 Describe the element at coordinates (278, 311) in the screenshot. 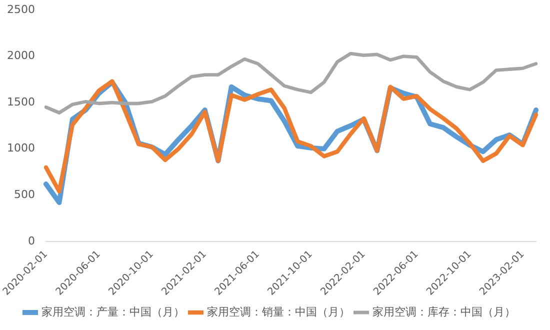

I see `legend-label: 家用空调：销量：中国（月）` at that location.